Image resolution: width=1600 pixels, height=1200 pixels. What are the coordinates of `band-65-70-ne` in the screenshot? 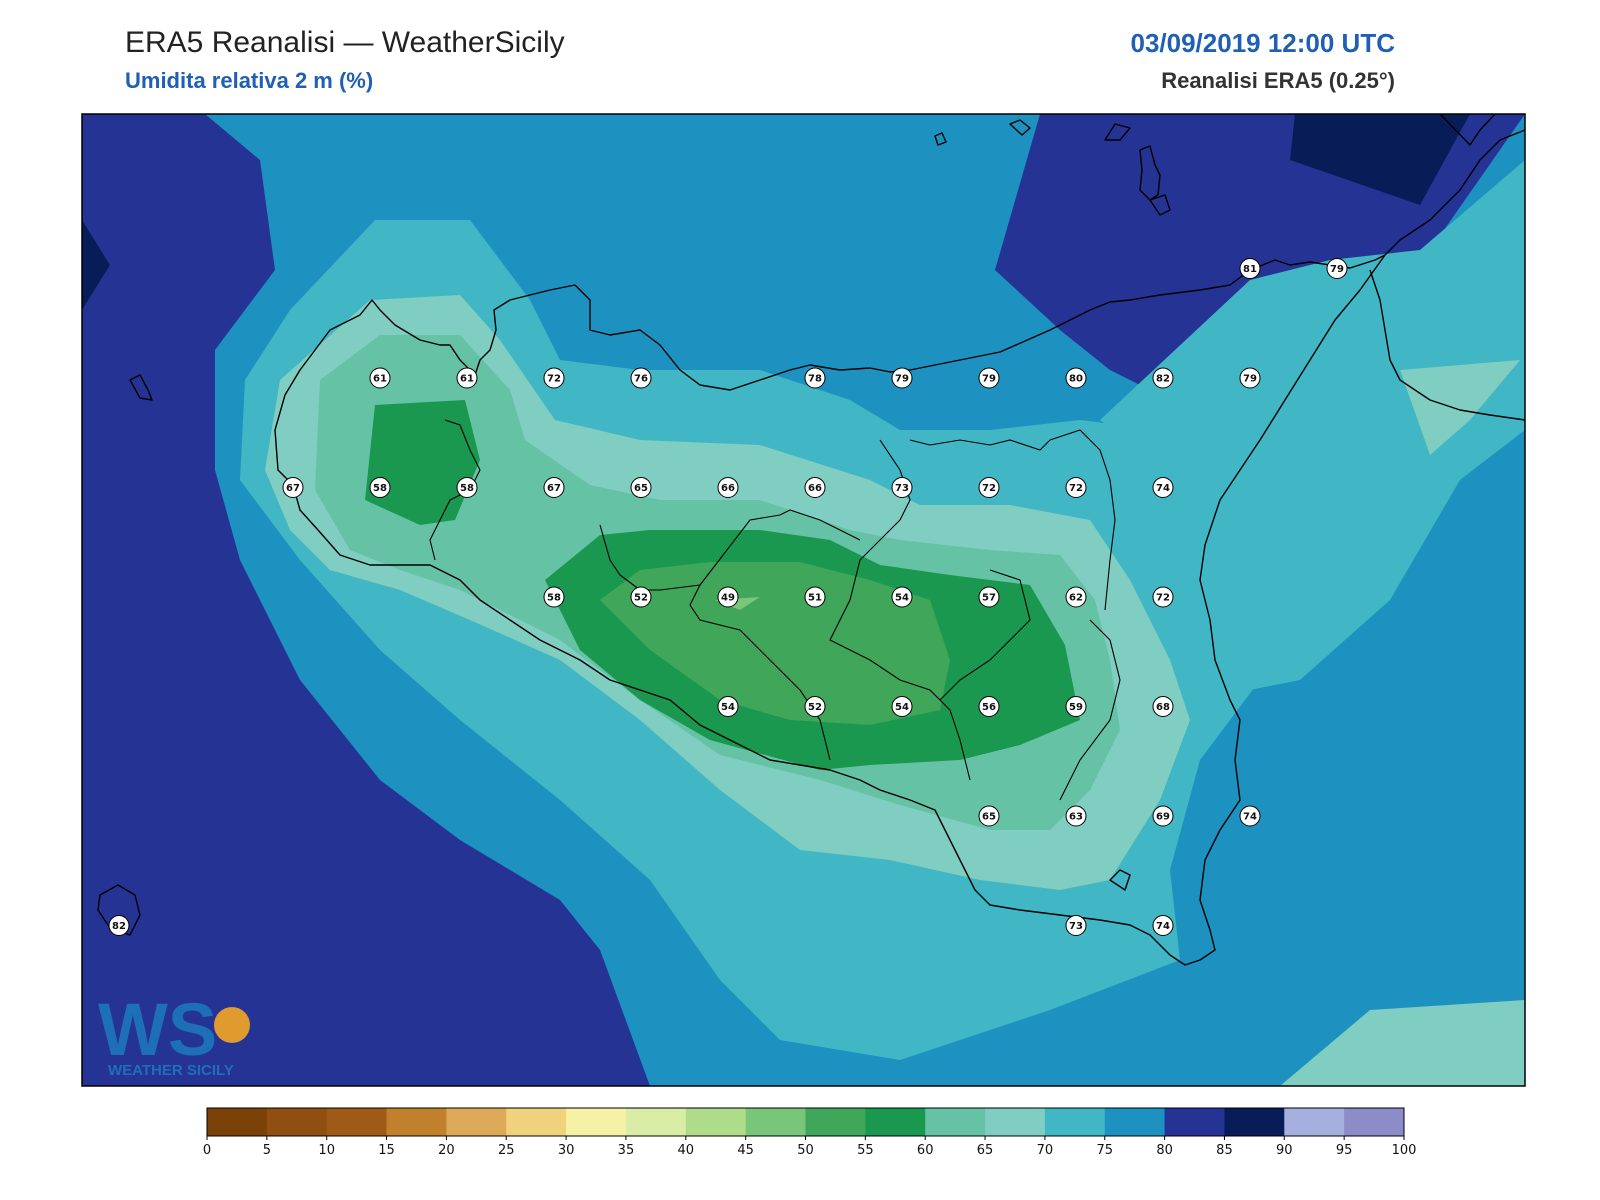 It's located at (1460, 407).